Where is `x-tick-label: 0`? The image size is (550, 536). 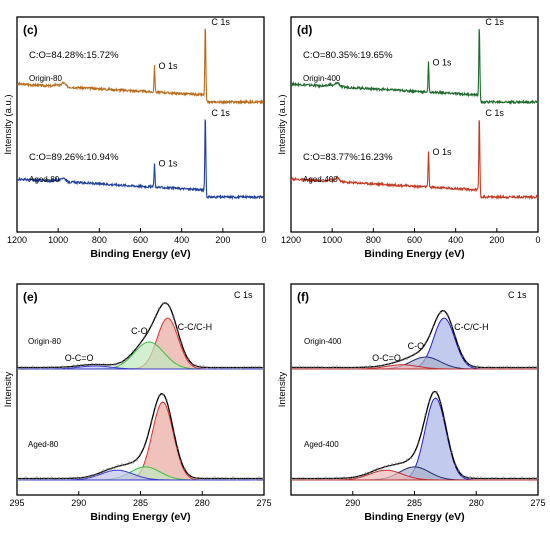
x-tick-label: 0 is located at coordinates (537, 240).